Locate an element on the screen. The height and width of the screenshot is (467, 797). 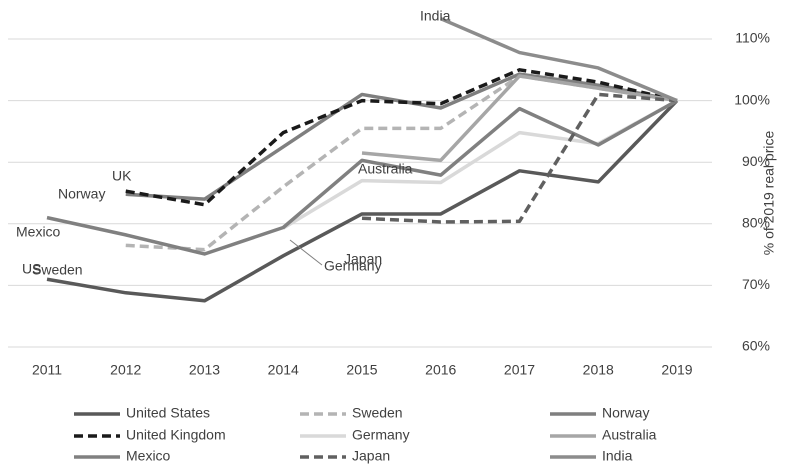
annotation: US is located at coordinates (31, 269).